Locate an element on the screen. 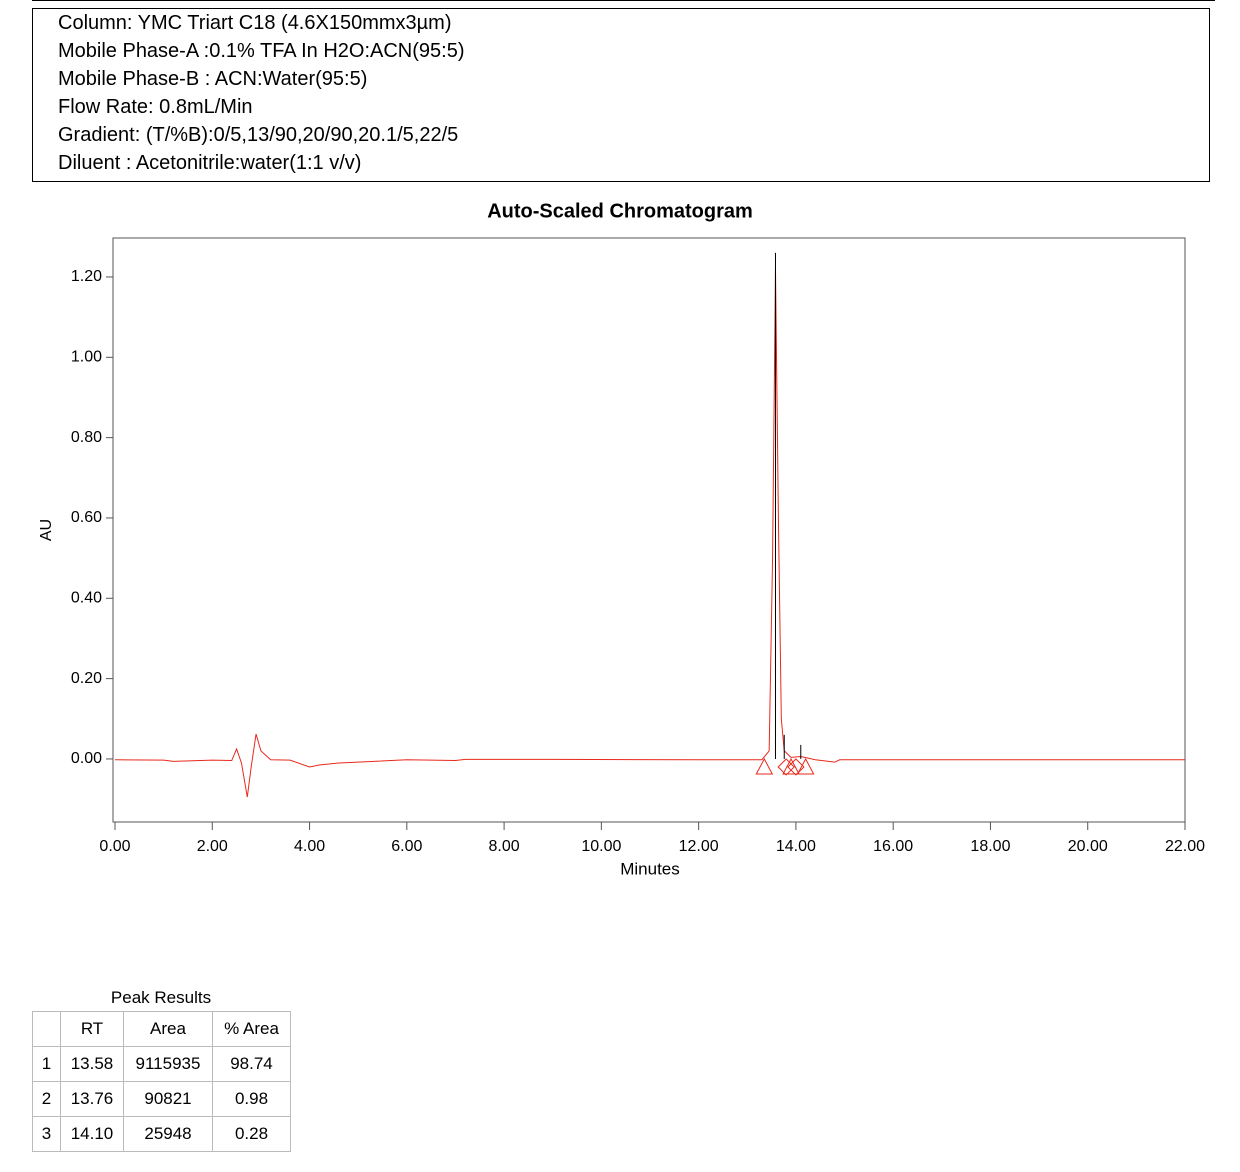  table-title: Peak Results is located at coordinates (161, 997).